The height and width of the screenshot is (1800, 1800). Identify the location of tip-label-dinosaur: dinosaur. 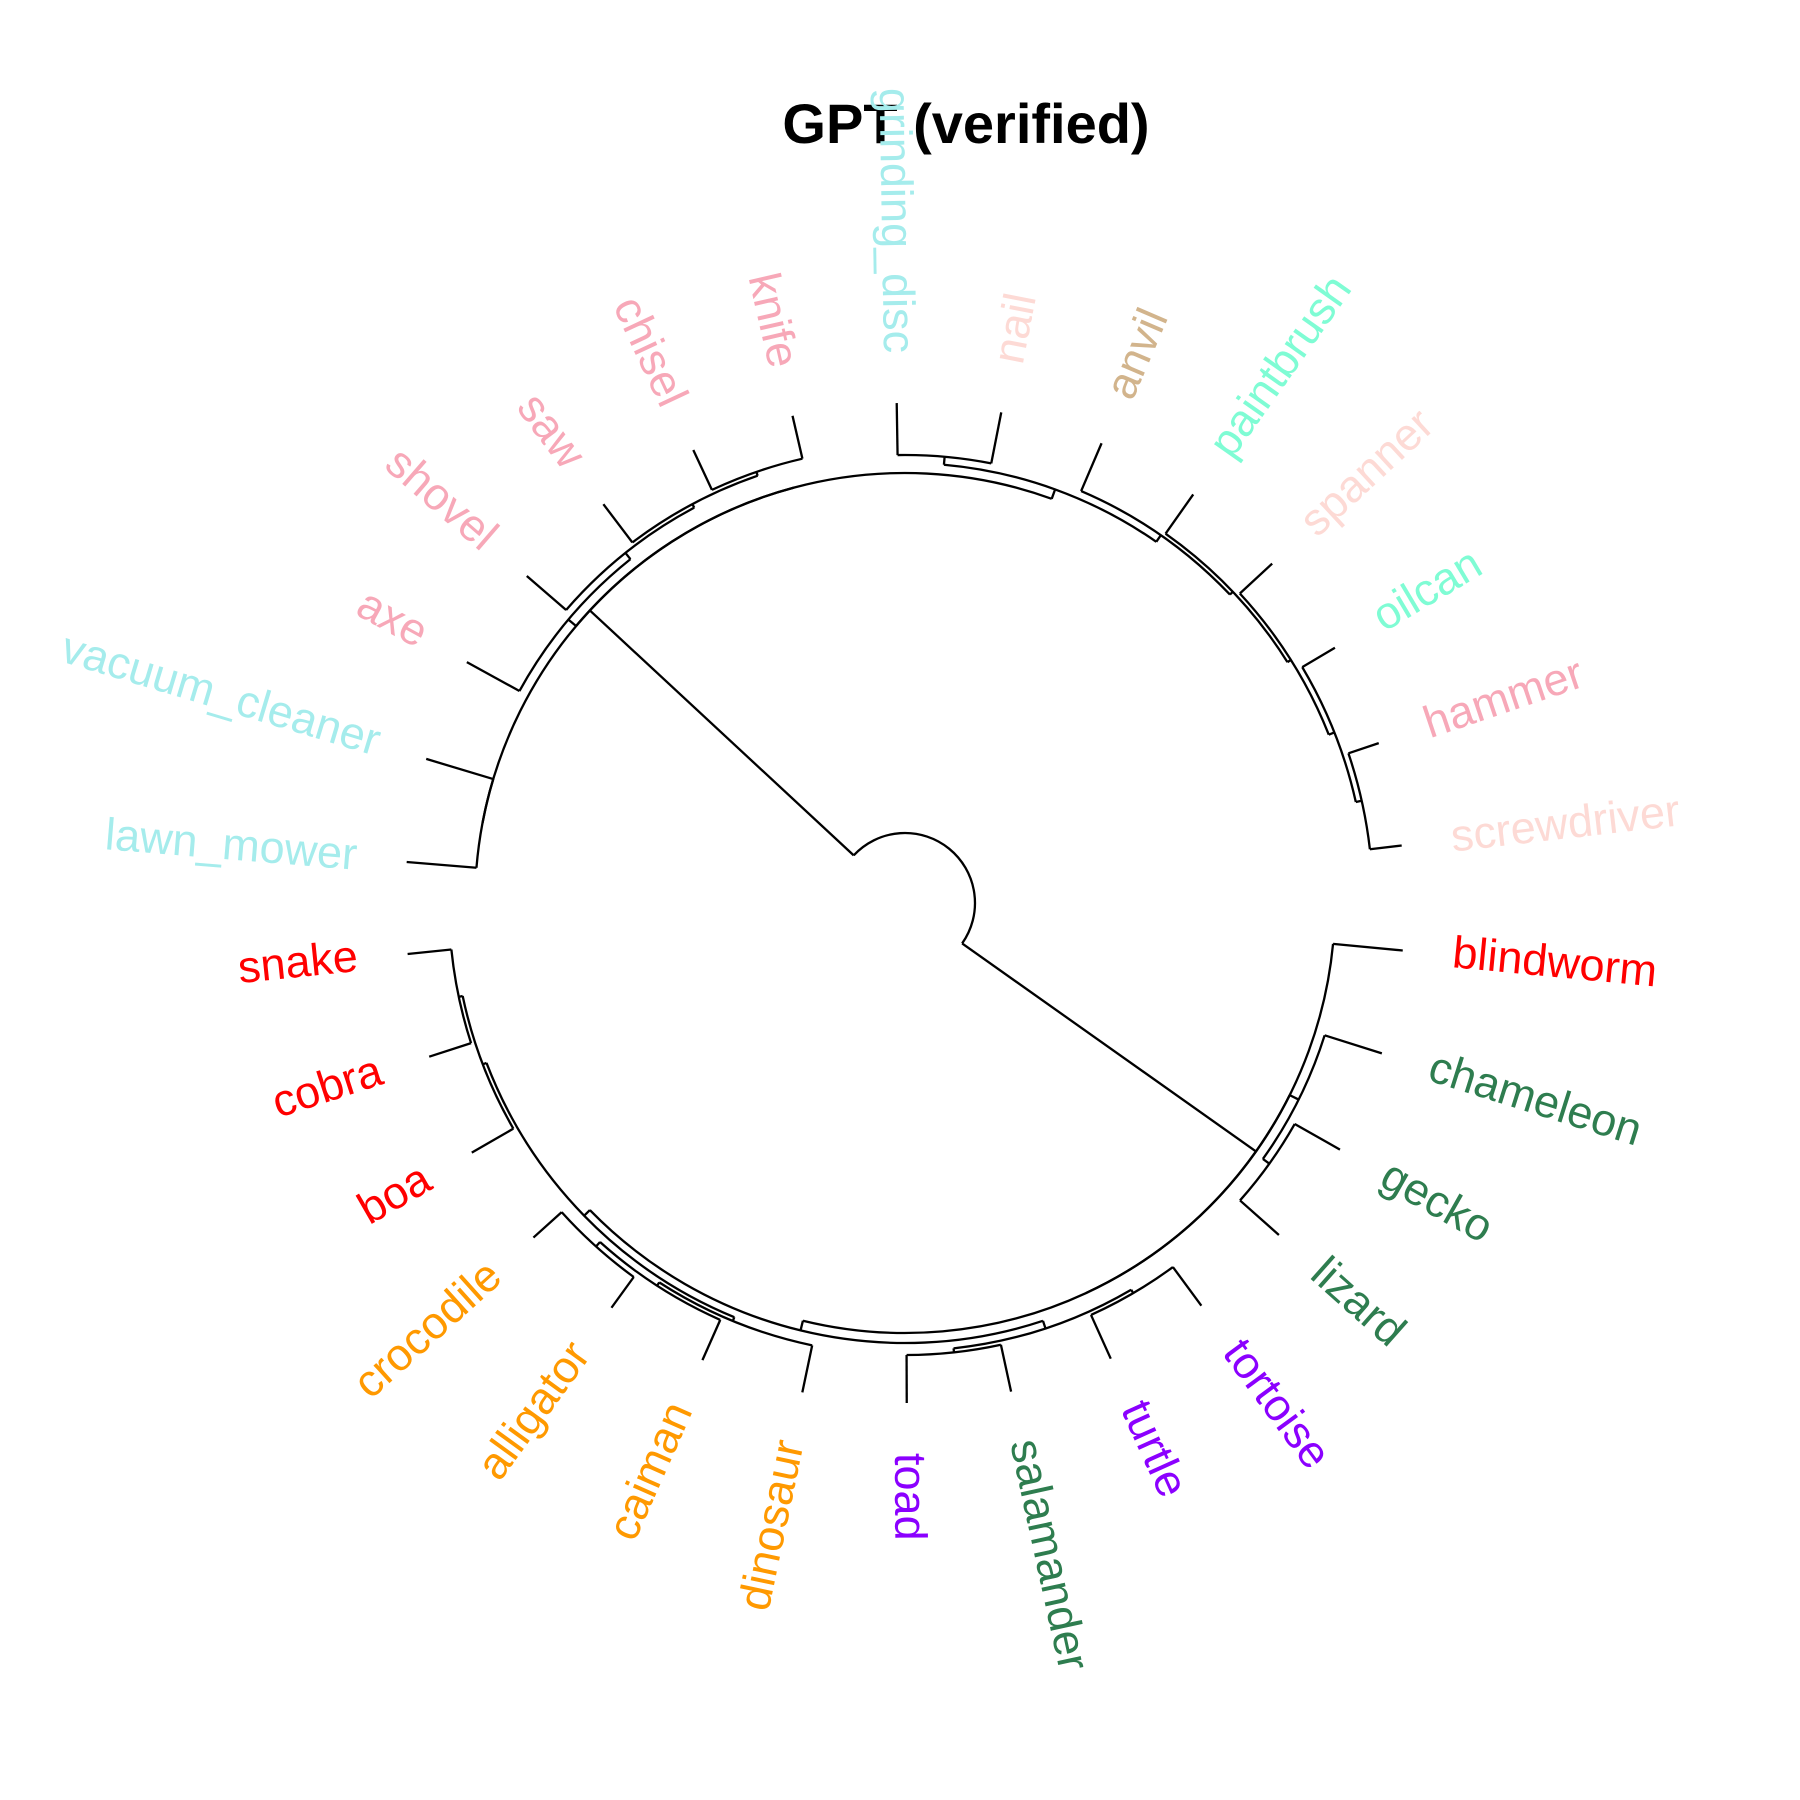
(770, 1524).